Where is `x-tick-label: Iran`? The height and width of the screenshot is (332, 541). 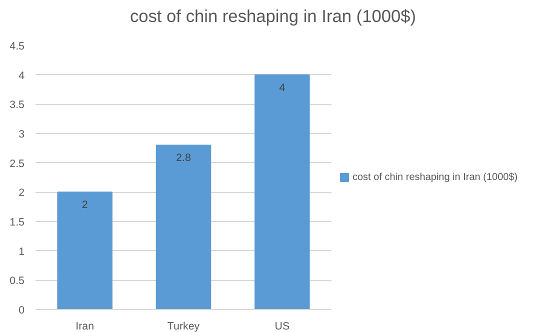
x-tick-label: Iran is located at coordinates (85, 326).